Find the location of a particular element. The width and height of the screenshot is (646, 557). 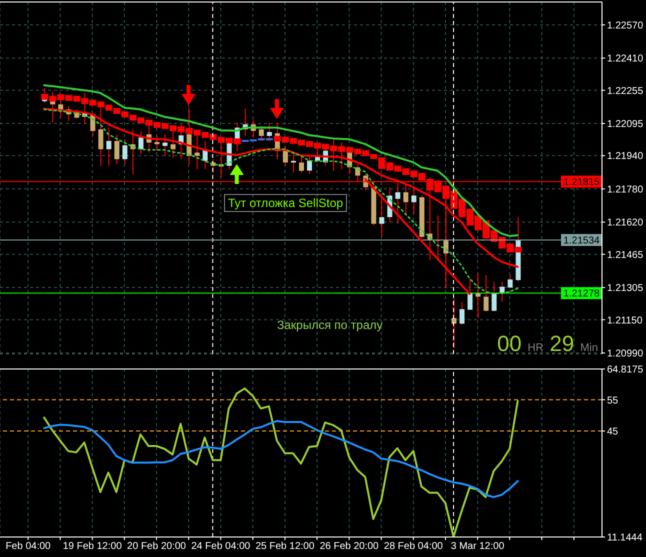

annotation: Закрылся по тралу is located at coordinates (330, 325).